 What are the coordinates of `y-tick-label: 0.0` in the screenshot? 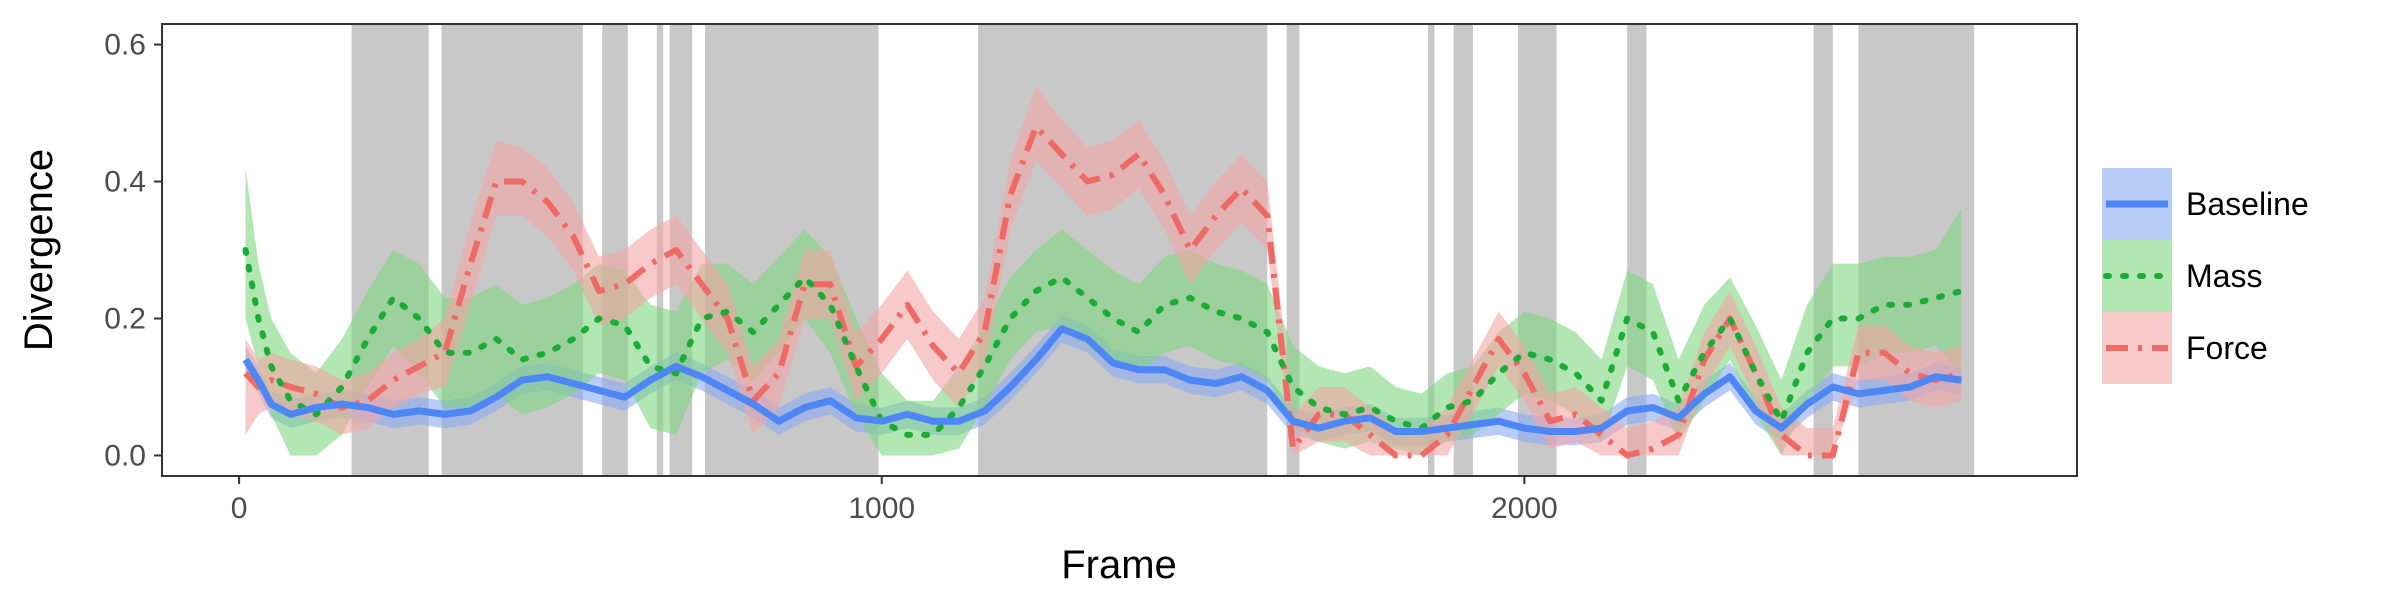 It's located at (125, 455).